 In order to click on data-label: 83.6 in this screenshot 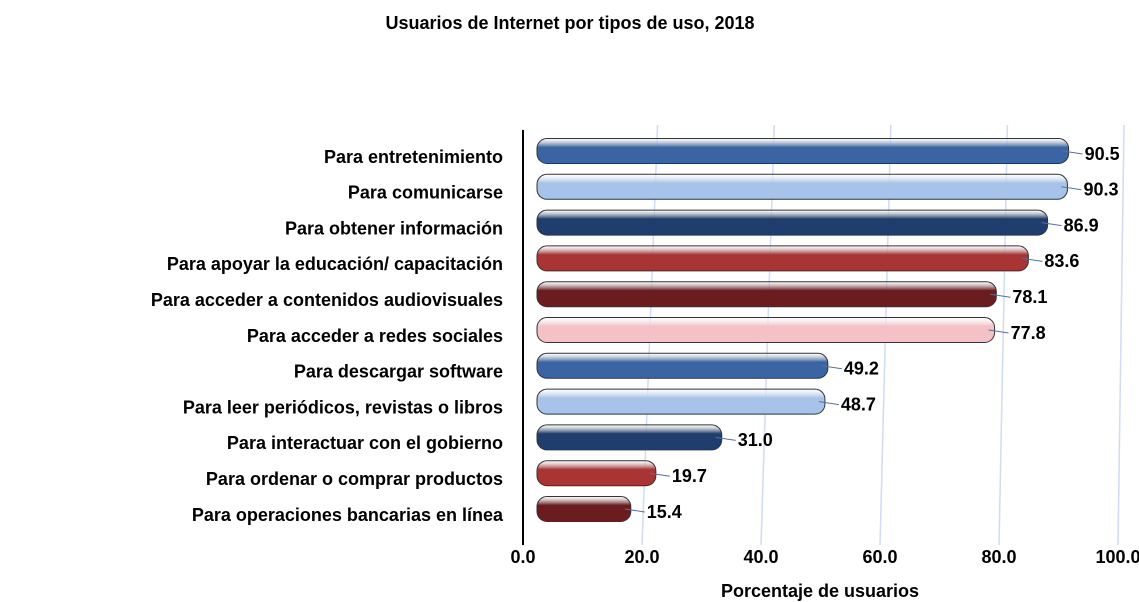, I will do `click(1061, 261)`.